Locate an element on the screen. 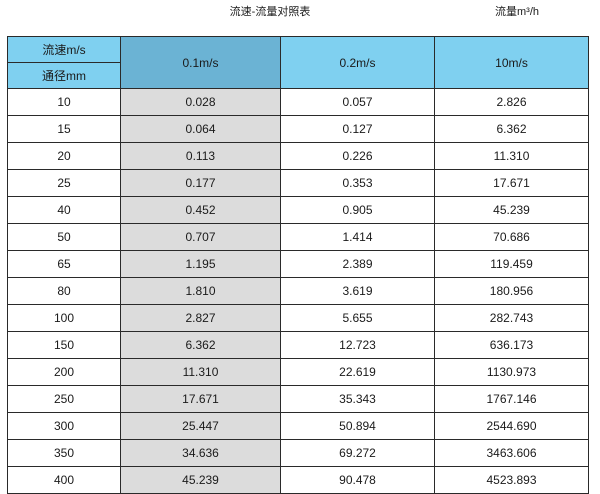  cell-flow-10ms: 636.173 is located at coordinates (511, 345).